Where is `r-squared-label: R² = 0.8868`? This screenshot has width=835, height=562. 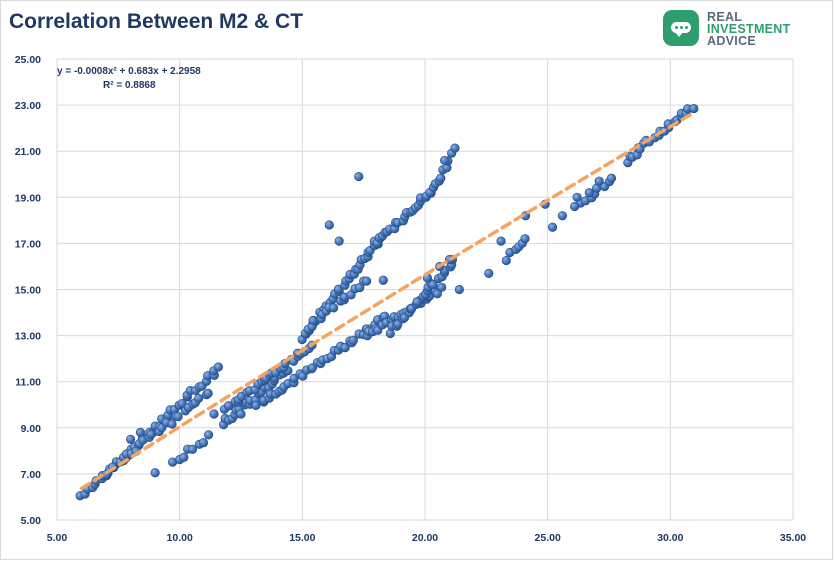
r-squared-label: R² = 0.8868 is located at coordinates (129, 85).